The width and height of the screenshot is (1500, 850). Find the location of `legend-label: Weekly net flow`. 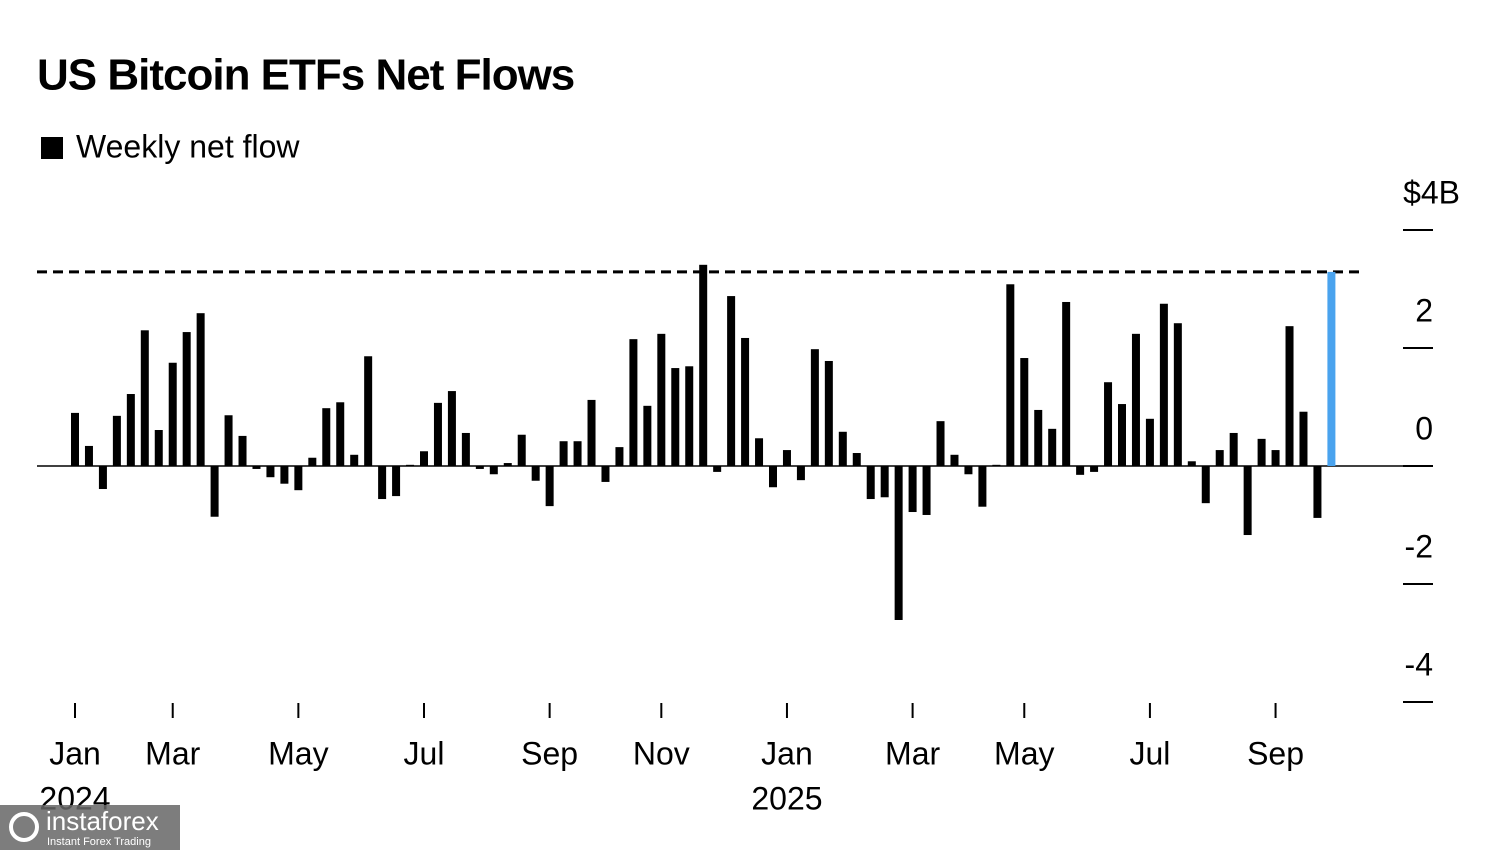

legend-label: Weekly net flow is located at coordinates (188, 146).